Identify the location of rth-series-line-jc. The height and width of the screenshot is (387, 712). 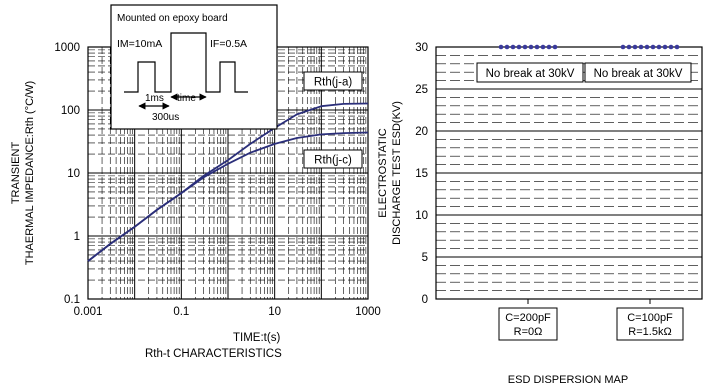
(228, 196).